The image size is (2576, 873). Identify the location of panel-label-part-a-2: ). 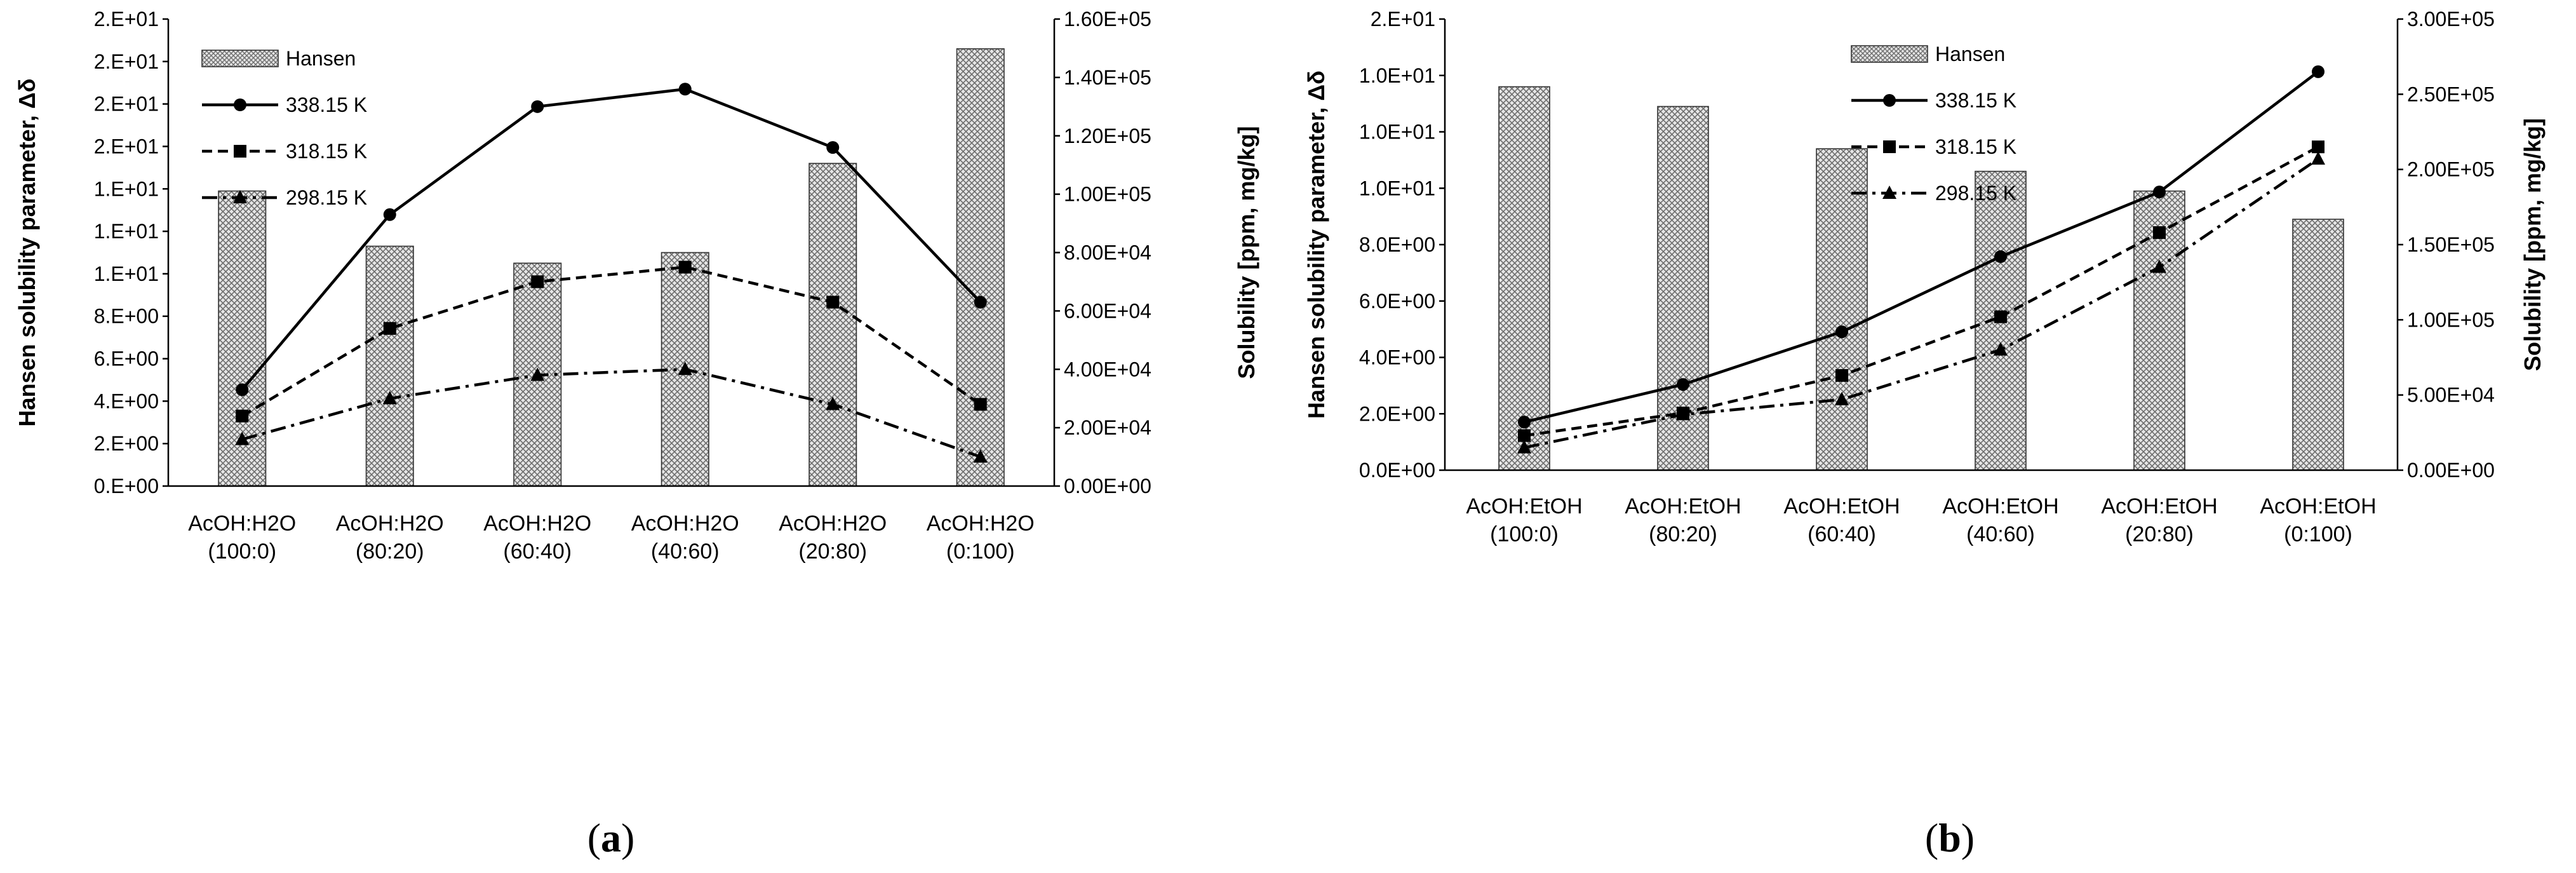
(627, 837).